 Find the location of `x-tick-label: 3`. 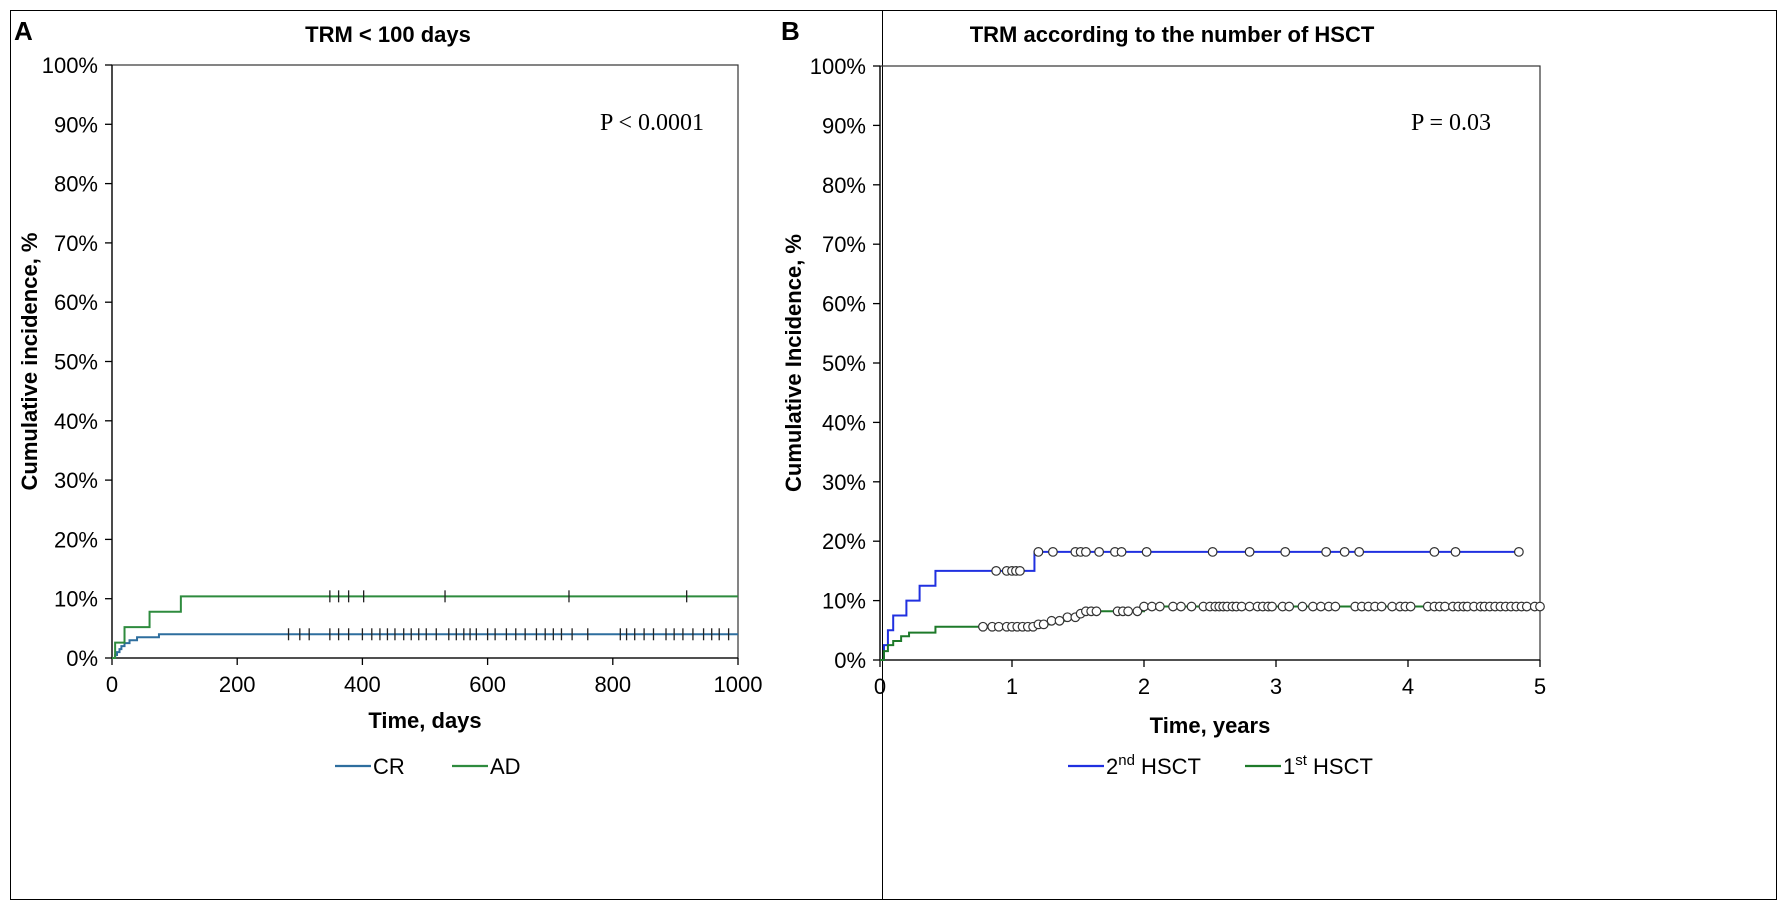

x-tick-label: 3 is located at coordinates (1276, 686).